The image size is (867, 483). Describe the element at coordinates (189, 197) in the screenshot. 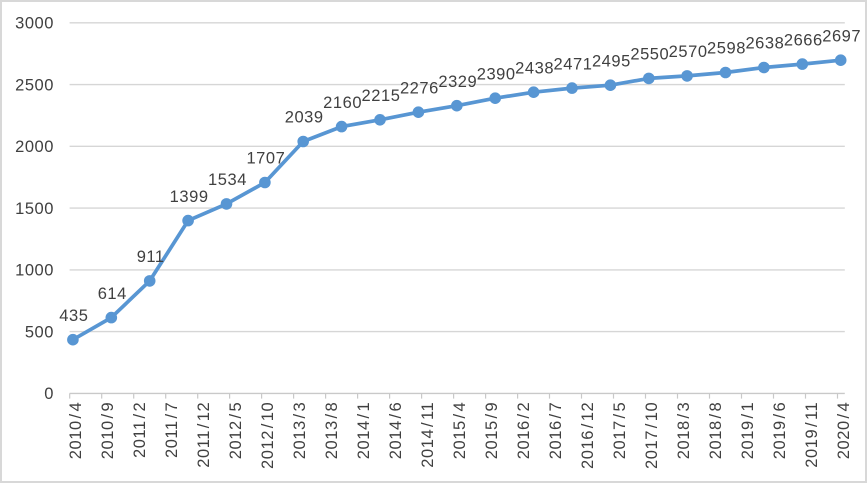

I see `svg-text: 1399` at that location.